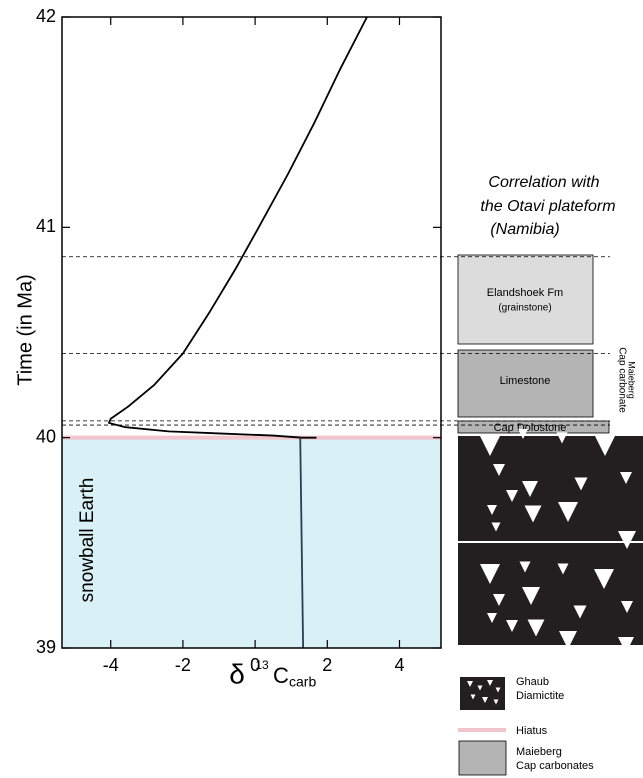  What do you see at coordinates (302, 682) in the screenshot?
I see `x-axis-label: carb` at bounding box center [302, 682].